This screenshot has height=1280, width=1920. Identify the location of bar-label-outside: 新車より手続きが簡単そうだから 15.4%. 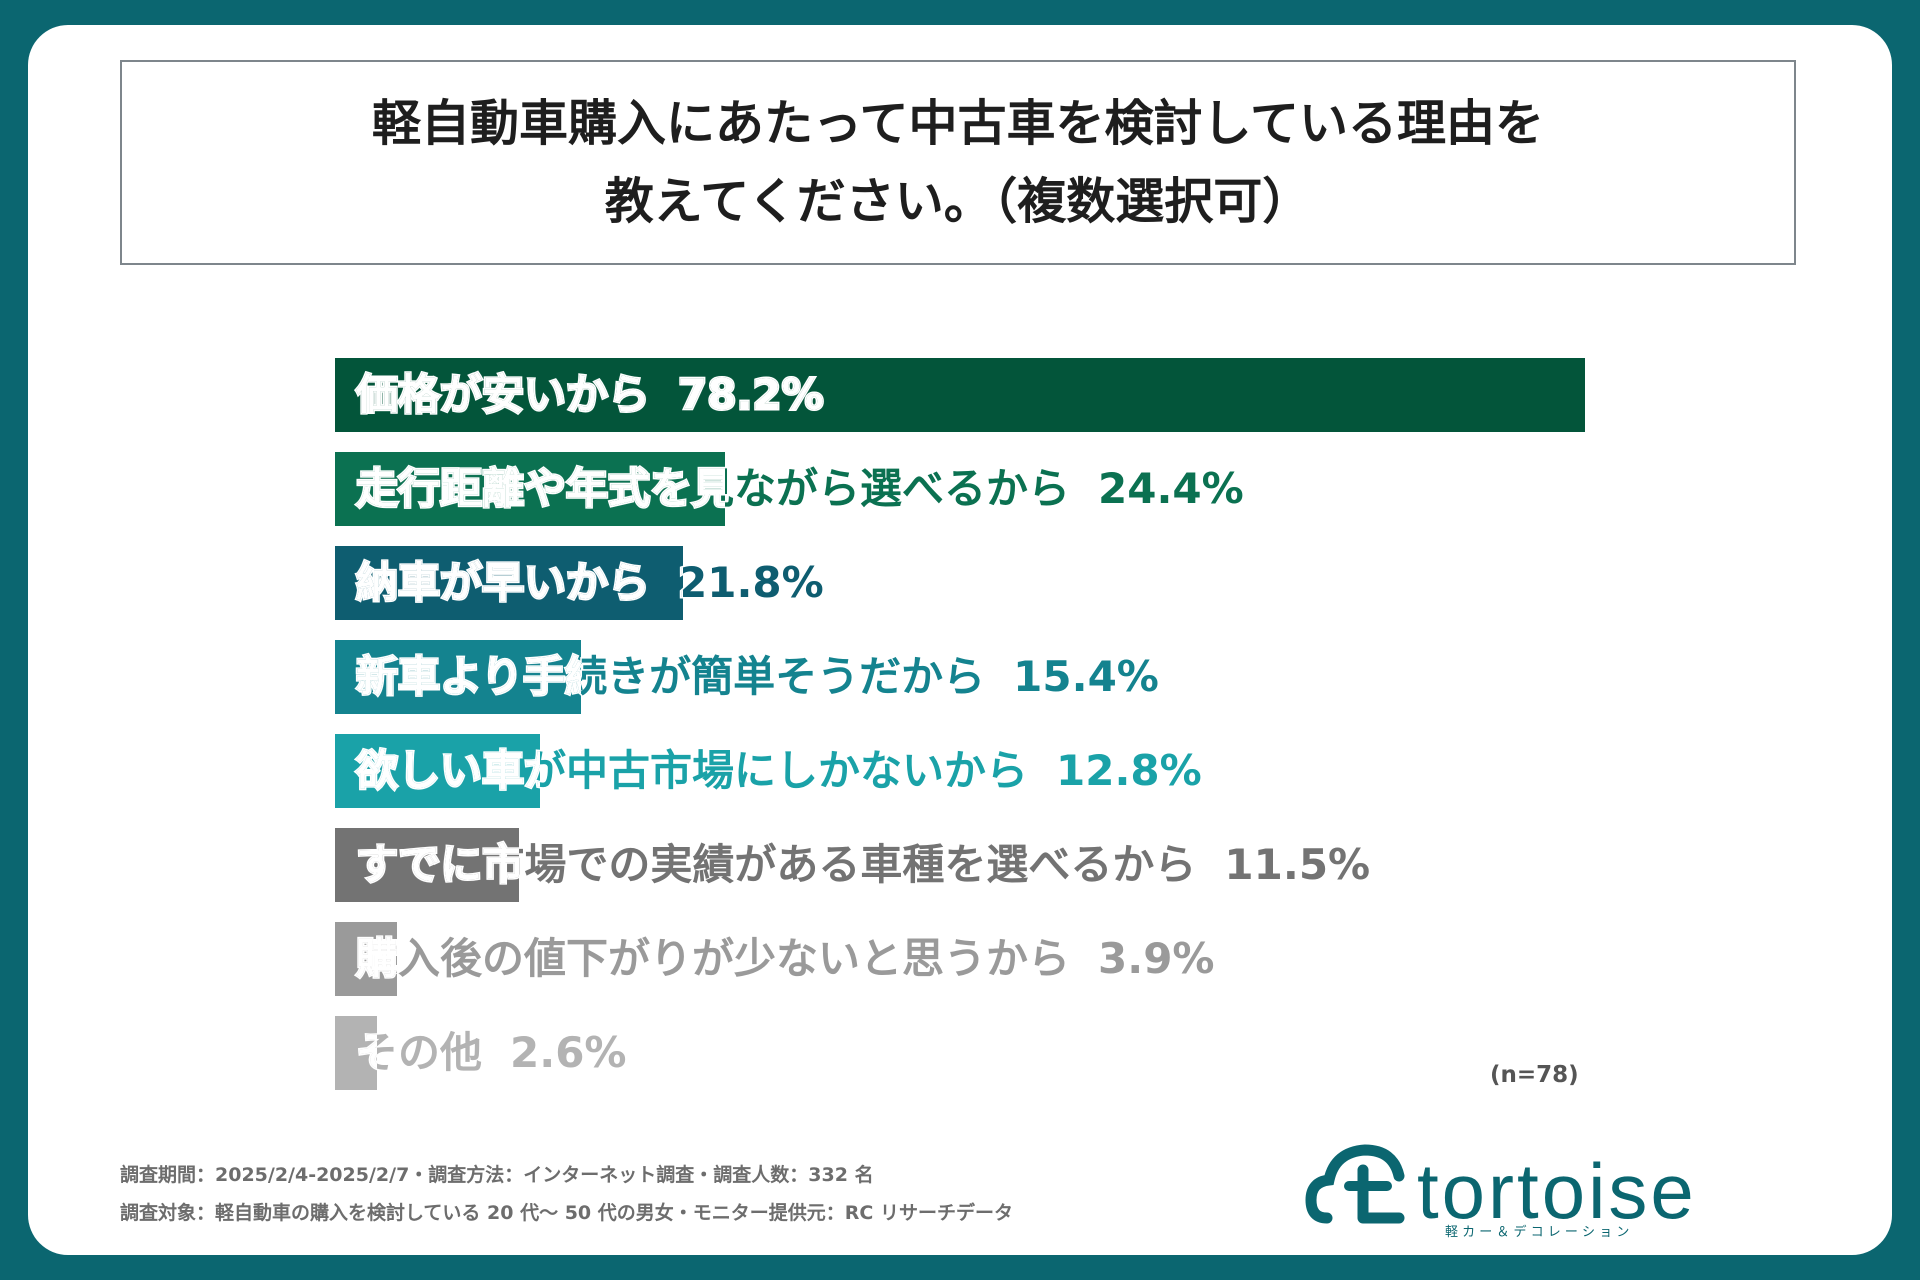
(757, 677).